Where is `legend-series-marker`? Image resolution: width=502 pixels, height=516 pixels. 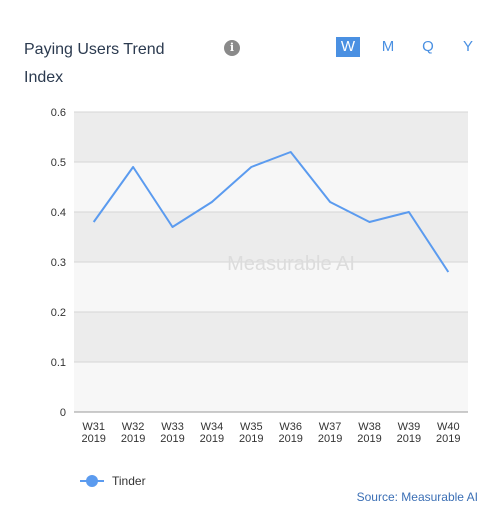 legend-series-marker is located at coordinates (92, 481).